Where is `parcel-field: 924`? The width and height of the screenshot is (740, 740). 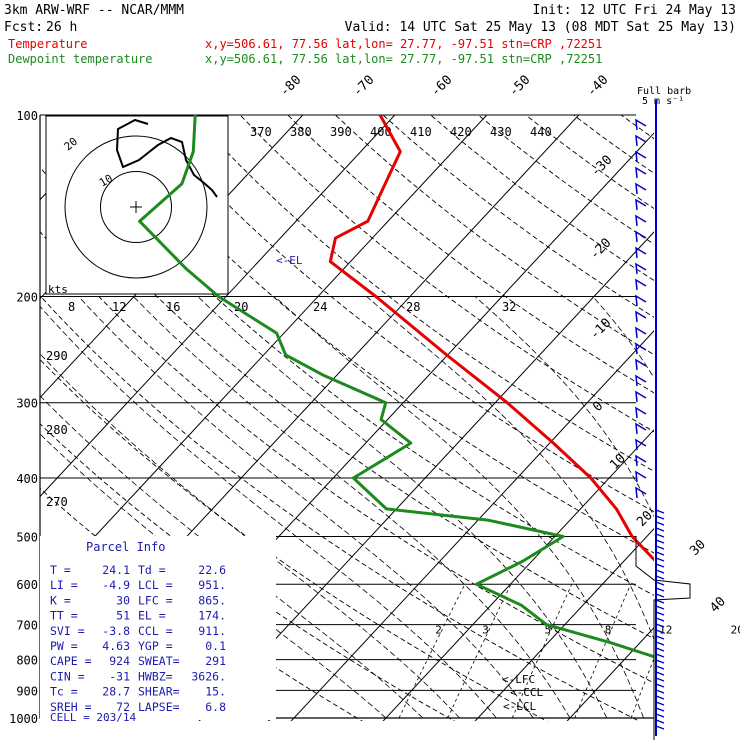
parcel-field: 924 is located at coordinates (119, 661).